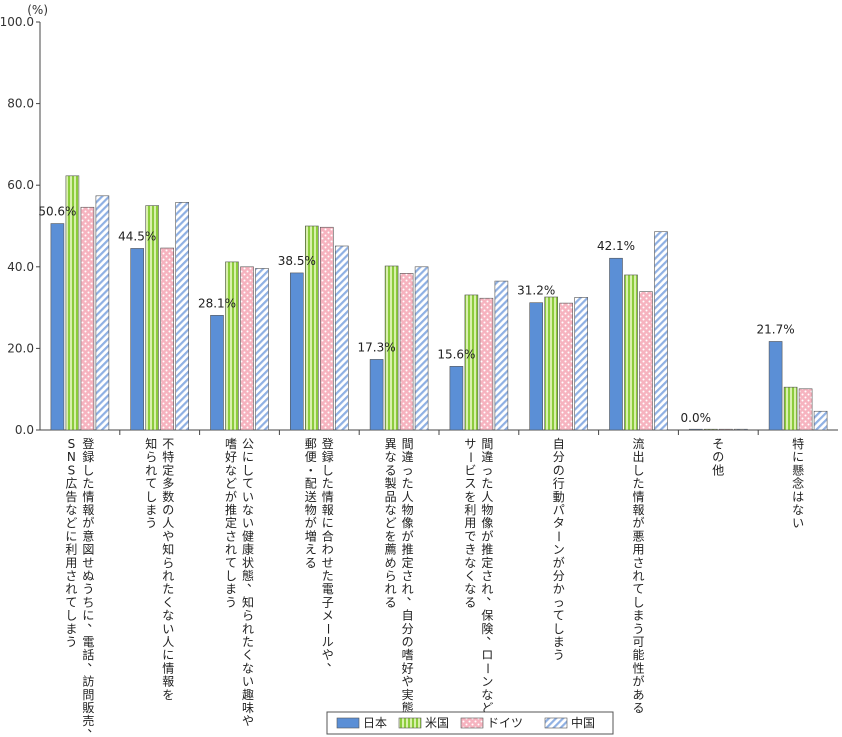  Describe the element at coordinates (559, 589) in the screenshot. I see `svg-text: か` at that location.